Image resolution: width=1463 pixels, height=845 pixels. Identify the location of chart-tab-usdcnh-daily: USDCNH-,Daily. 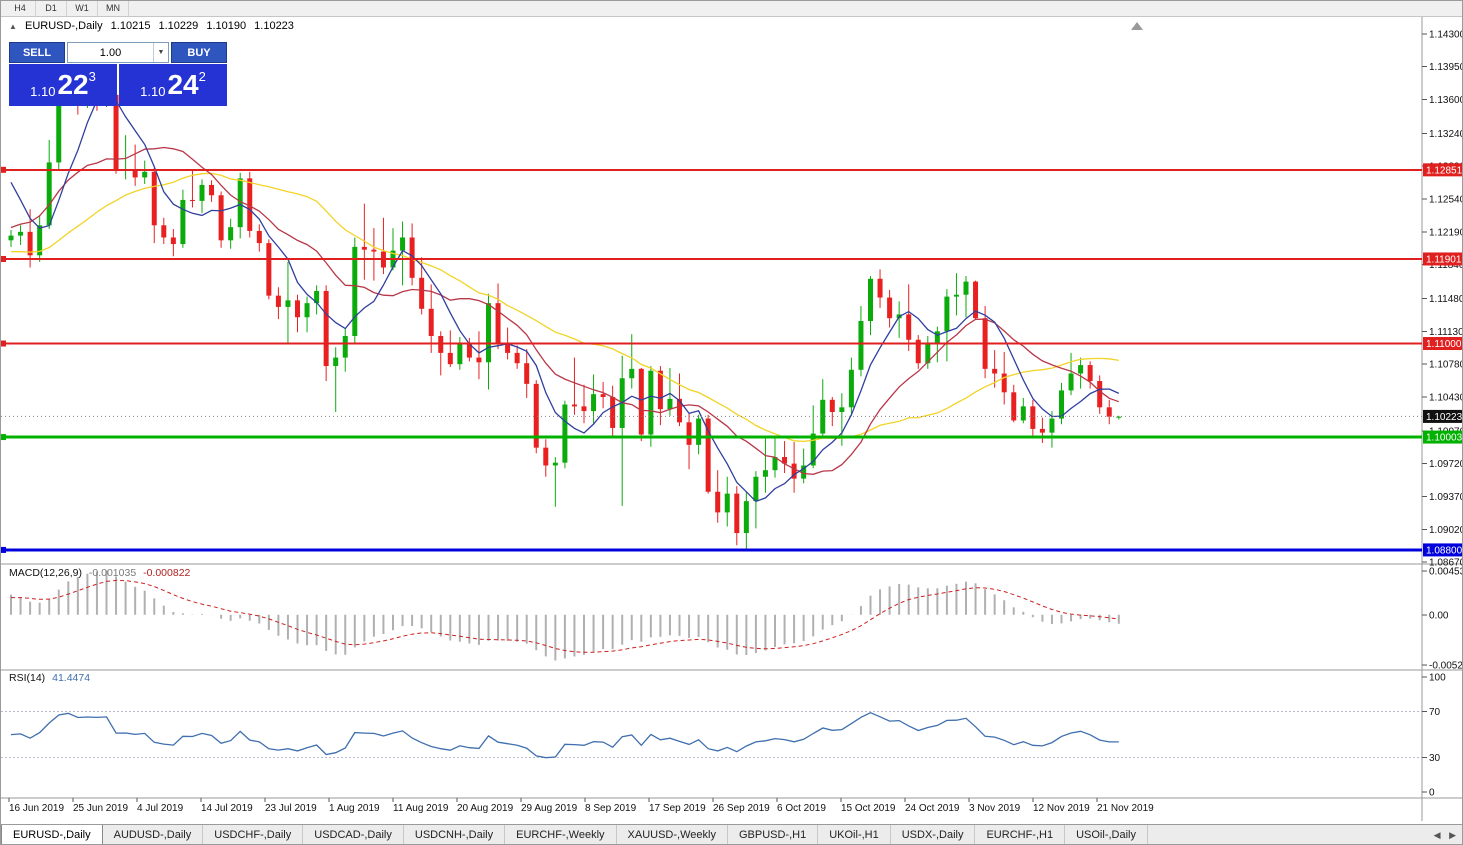
(455, 834).